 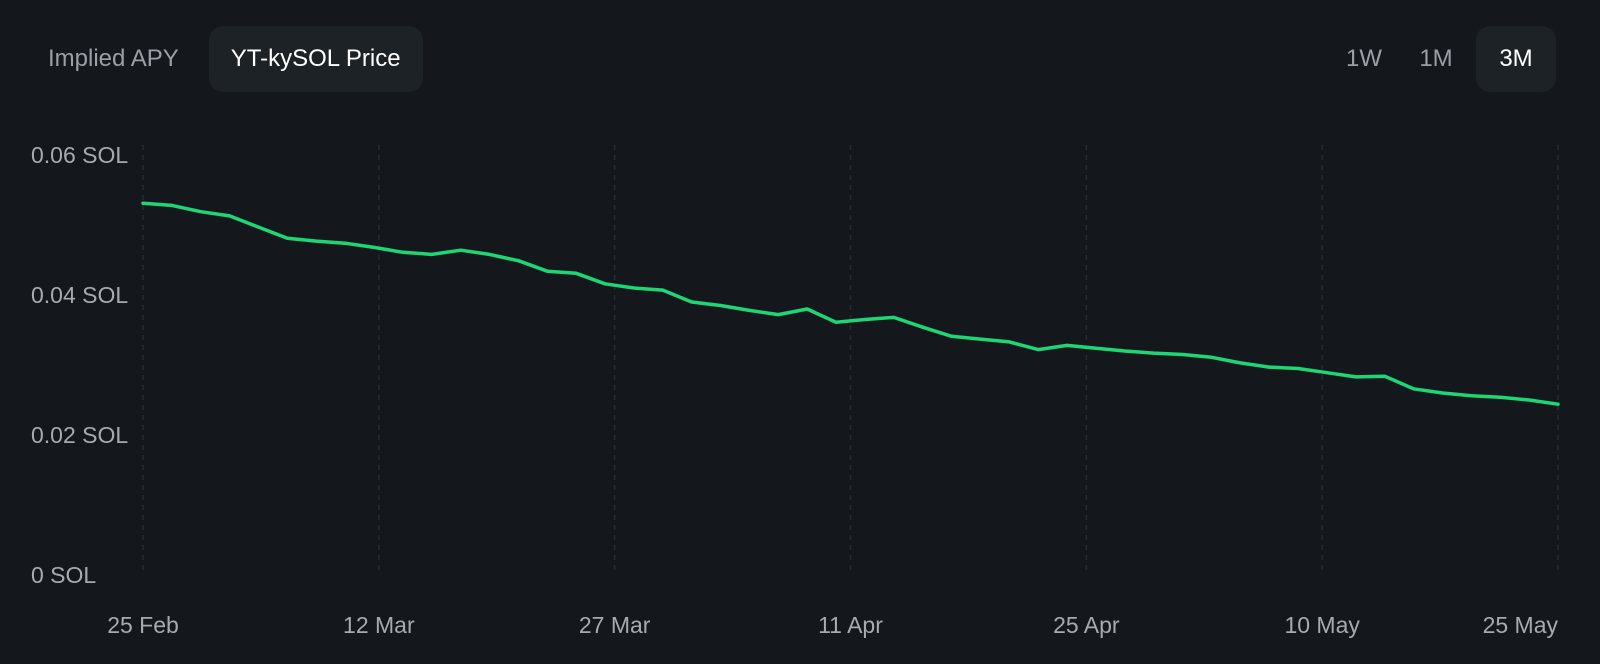 I want to click on tab-yt-price: YT-kySOL Price, so click(x=315, y=59).